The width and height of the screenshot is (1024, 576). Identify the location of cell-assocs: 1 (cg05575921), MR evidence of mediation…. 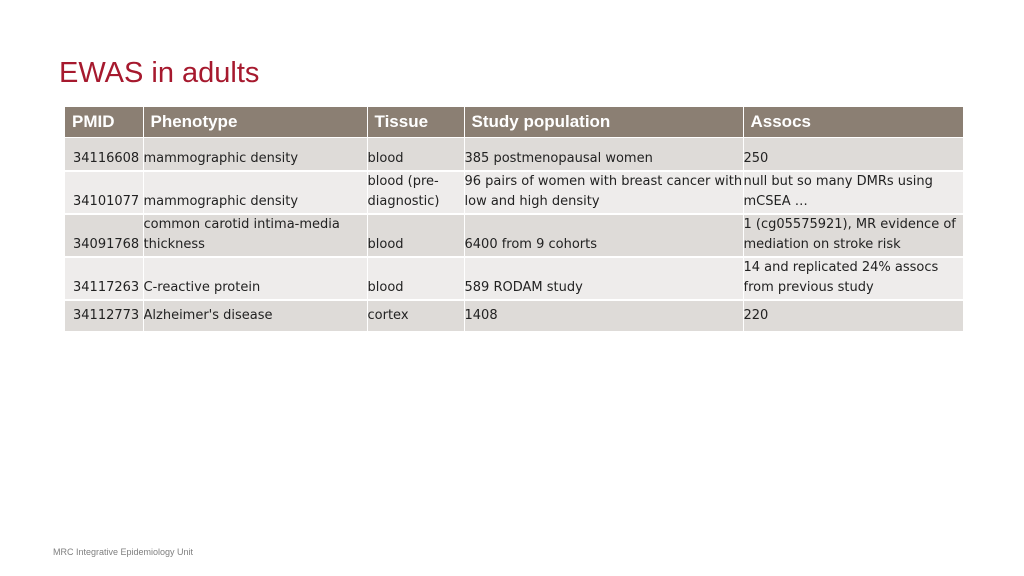
(853, 236).